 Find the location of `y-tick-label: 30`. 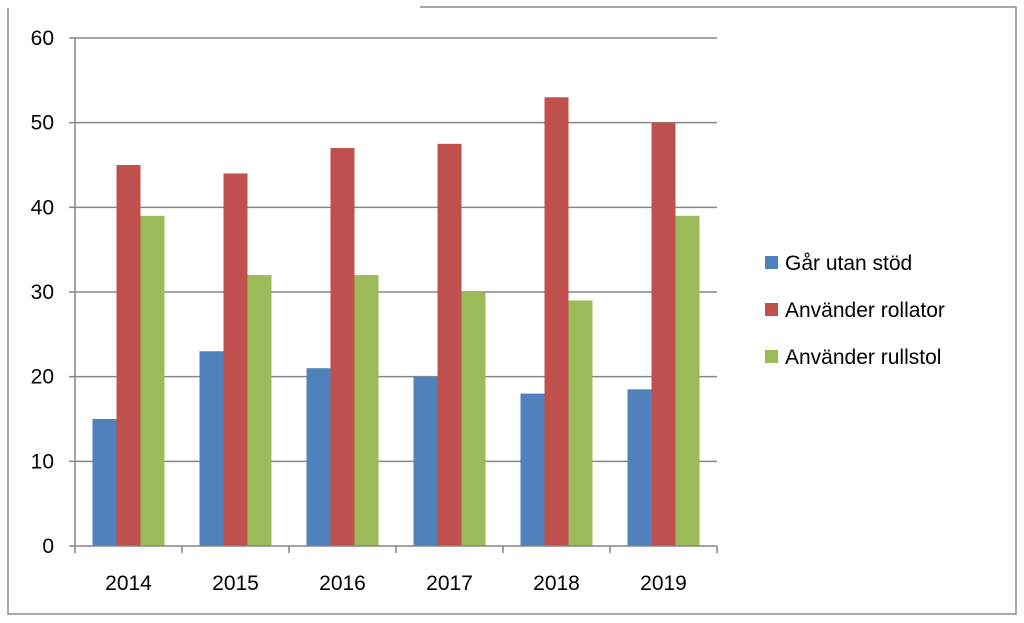

y-tick-label: 30 is located at coordinates (42, 292).